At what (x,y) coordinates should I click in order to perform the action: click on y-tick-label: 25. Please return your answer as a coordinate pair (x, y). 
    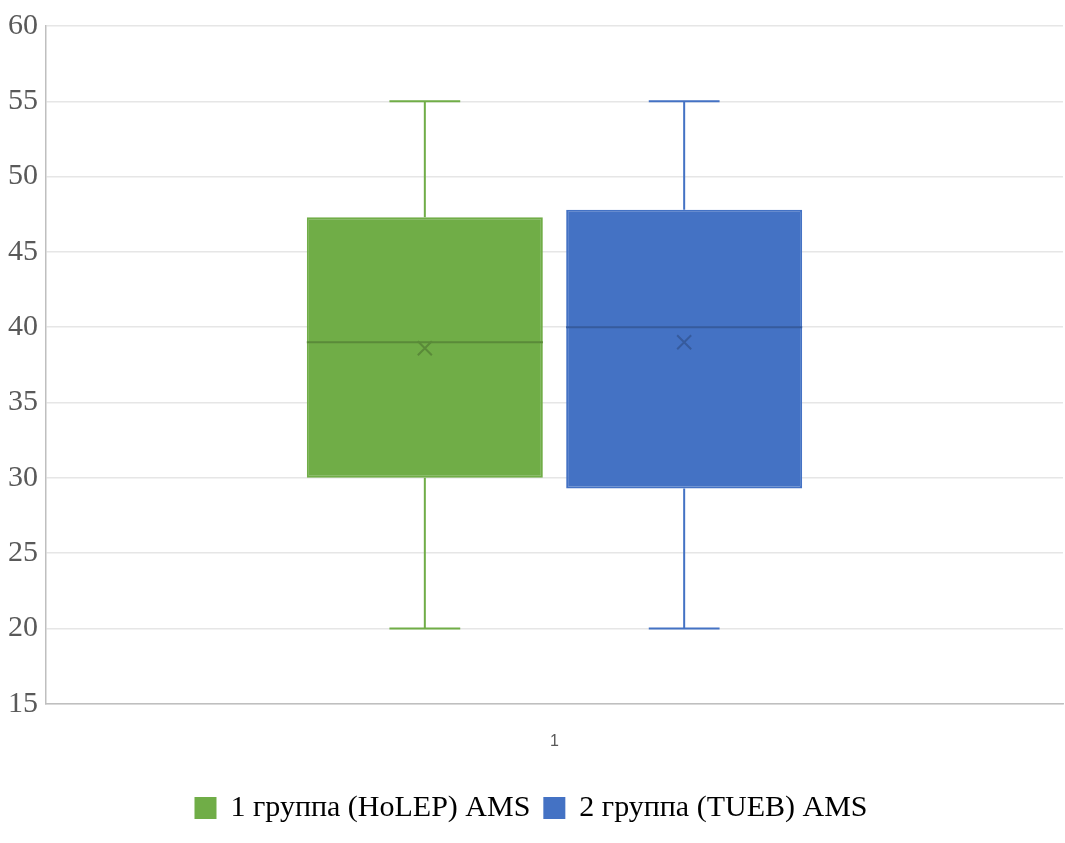
    Looking at the image, I should click on (23, 551).